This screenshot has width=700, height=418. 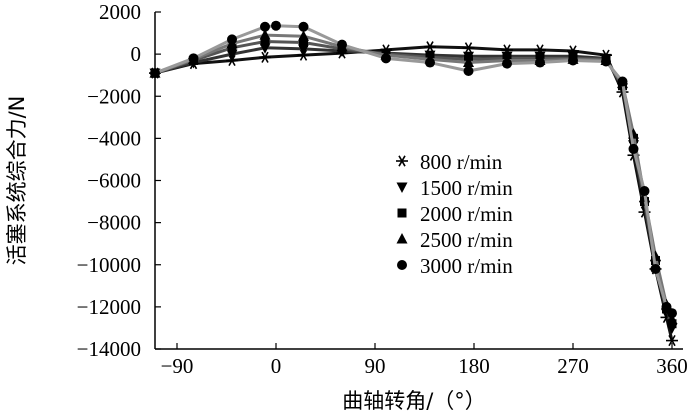 What do you see at coordinates (672, 366) in the screenshot?
I see `x-tick-label: 360` at bounding box center [672, 366].